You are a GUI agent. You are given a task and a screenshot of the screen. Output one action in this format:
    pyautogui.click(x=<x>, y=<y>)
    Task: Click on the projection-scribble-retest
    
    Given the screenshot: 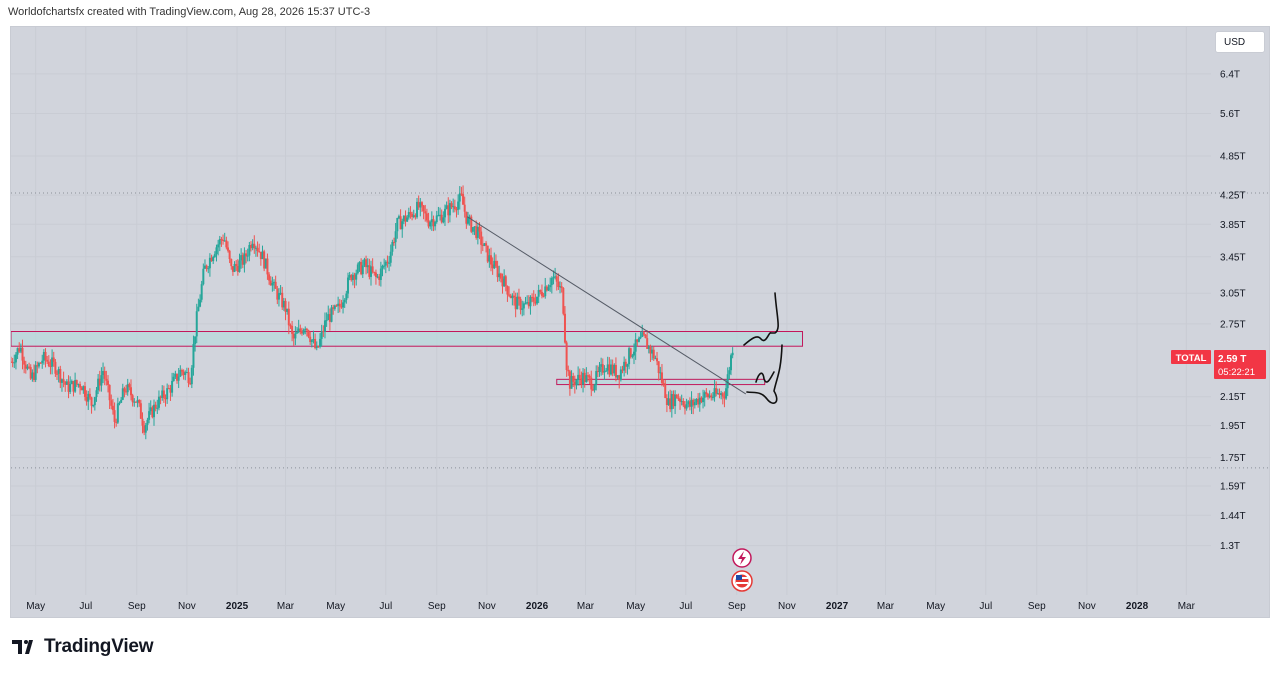 What is the action you would take?
    pyautogui.click(x=764, y=374)
    